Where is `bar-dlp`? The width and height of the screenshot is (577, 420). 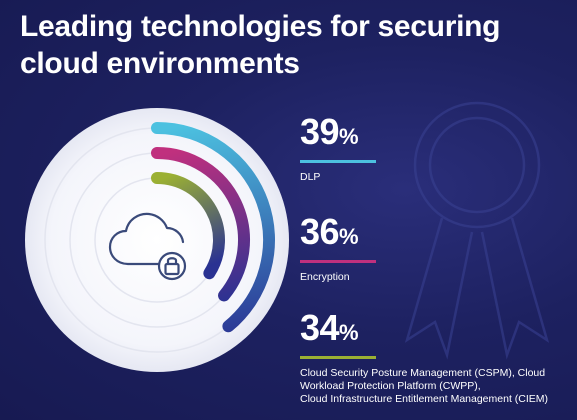 bar-dlp is located at coordinates (213, 227).